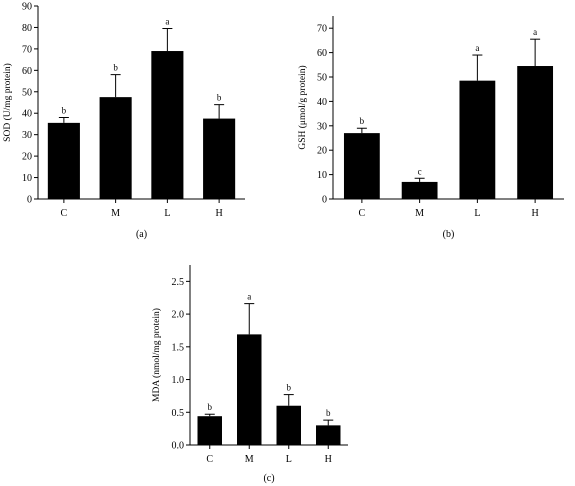 This screenshot has width=575, height=486. What do you see at coordinates (156, 355) in the screenshot?
I see `y-axis-title: MDA (nmol/mg protein)` at bounding box center [156, 355].